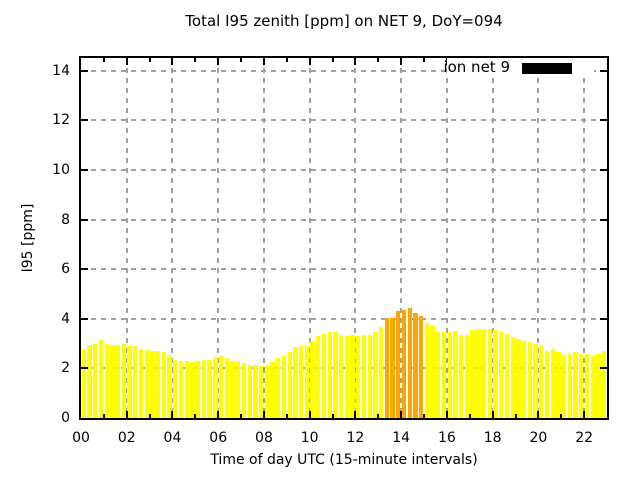 Image resolution: width=640 pixels, height=480 pixels. What do you see at coordinates (344, 21) in the screenshot?
I see `chart-title: Total I95 zenith [ppm] on NET 9, DoY=094` at bounding box center [344, 21].